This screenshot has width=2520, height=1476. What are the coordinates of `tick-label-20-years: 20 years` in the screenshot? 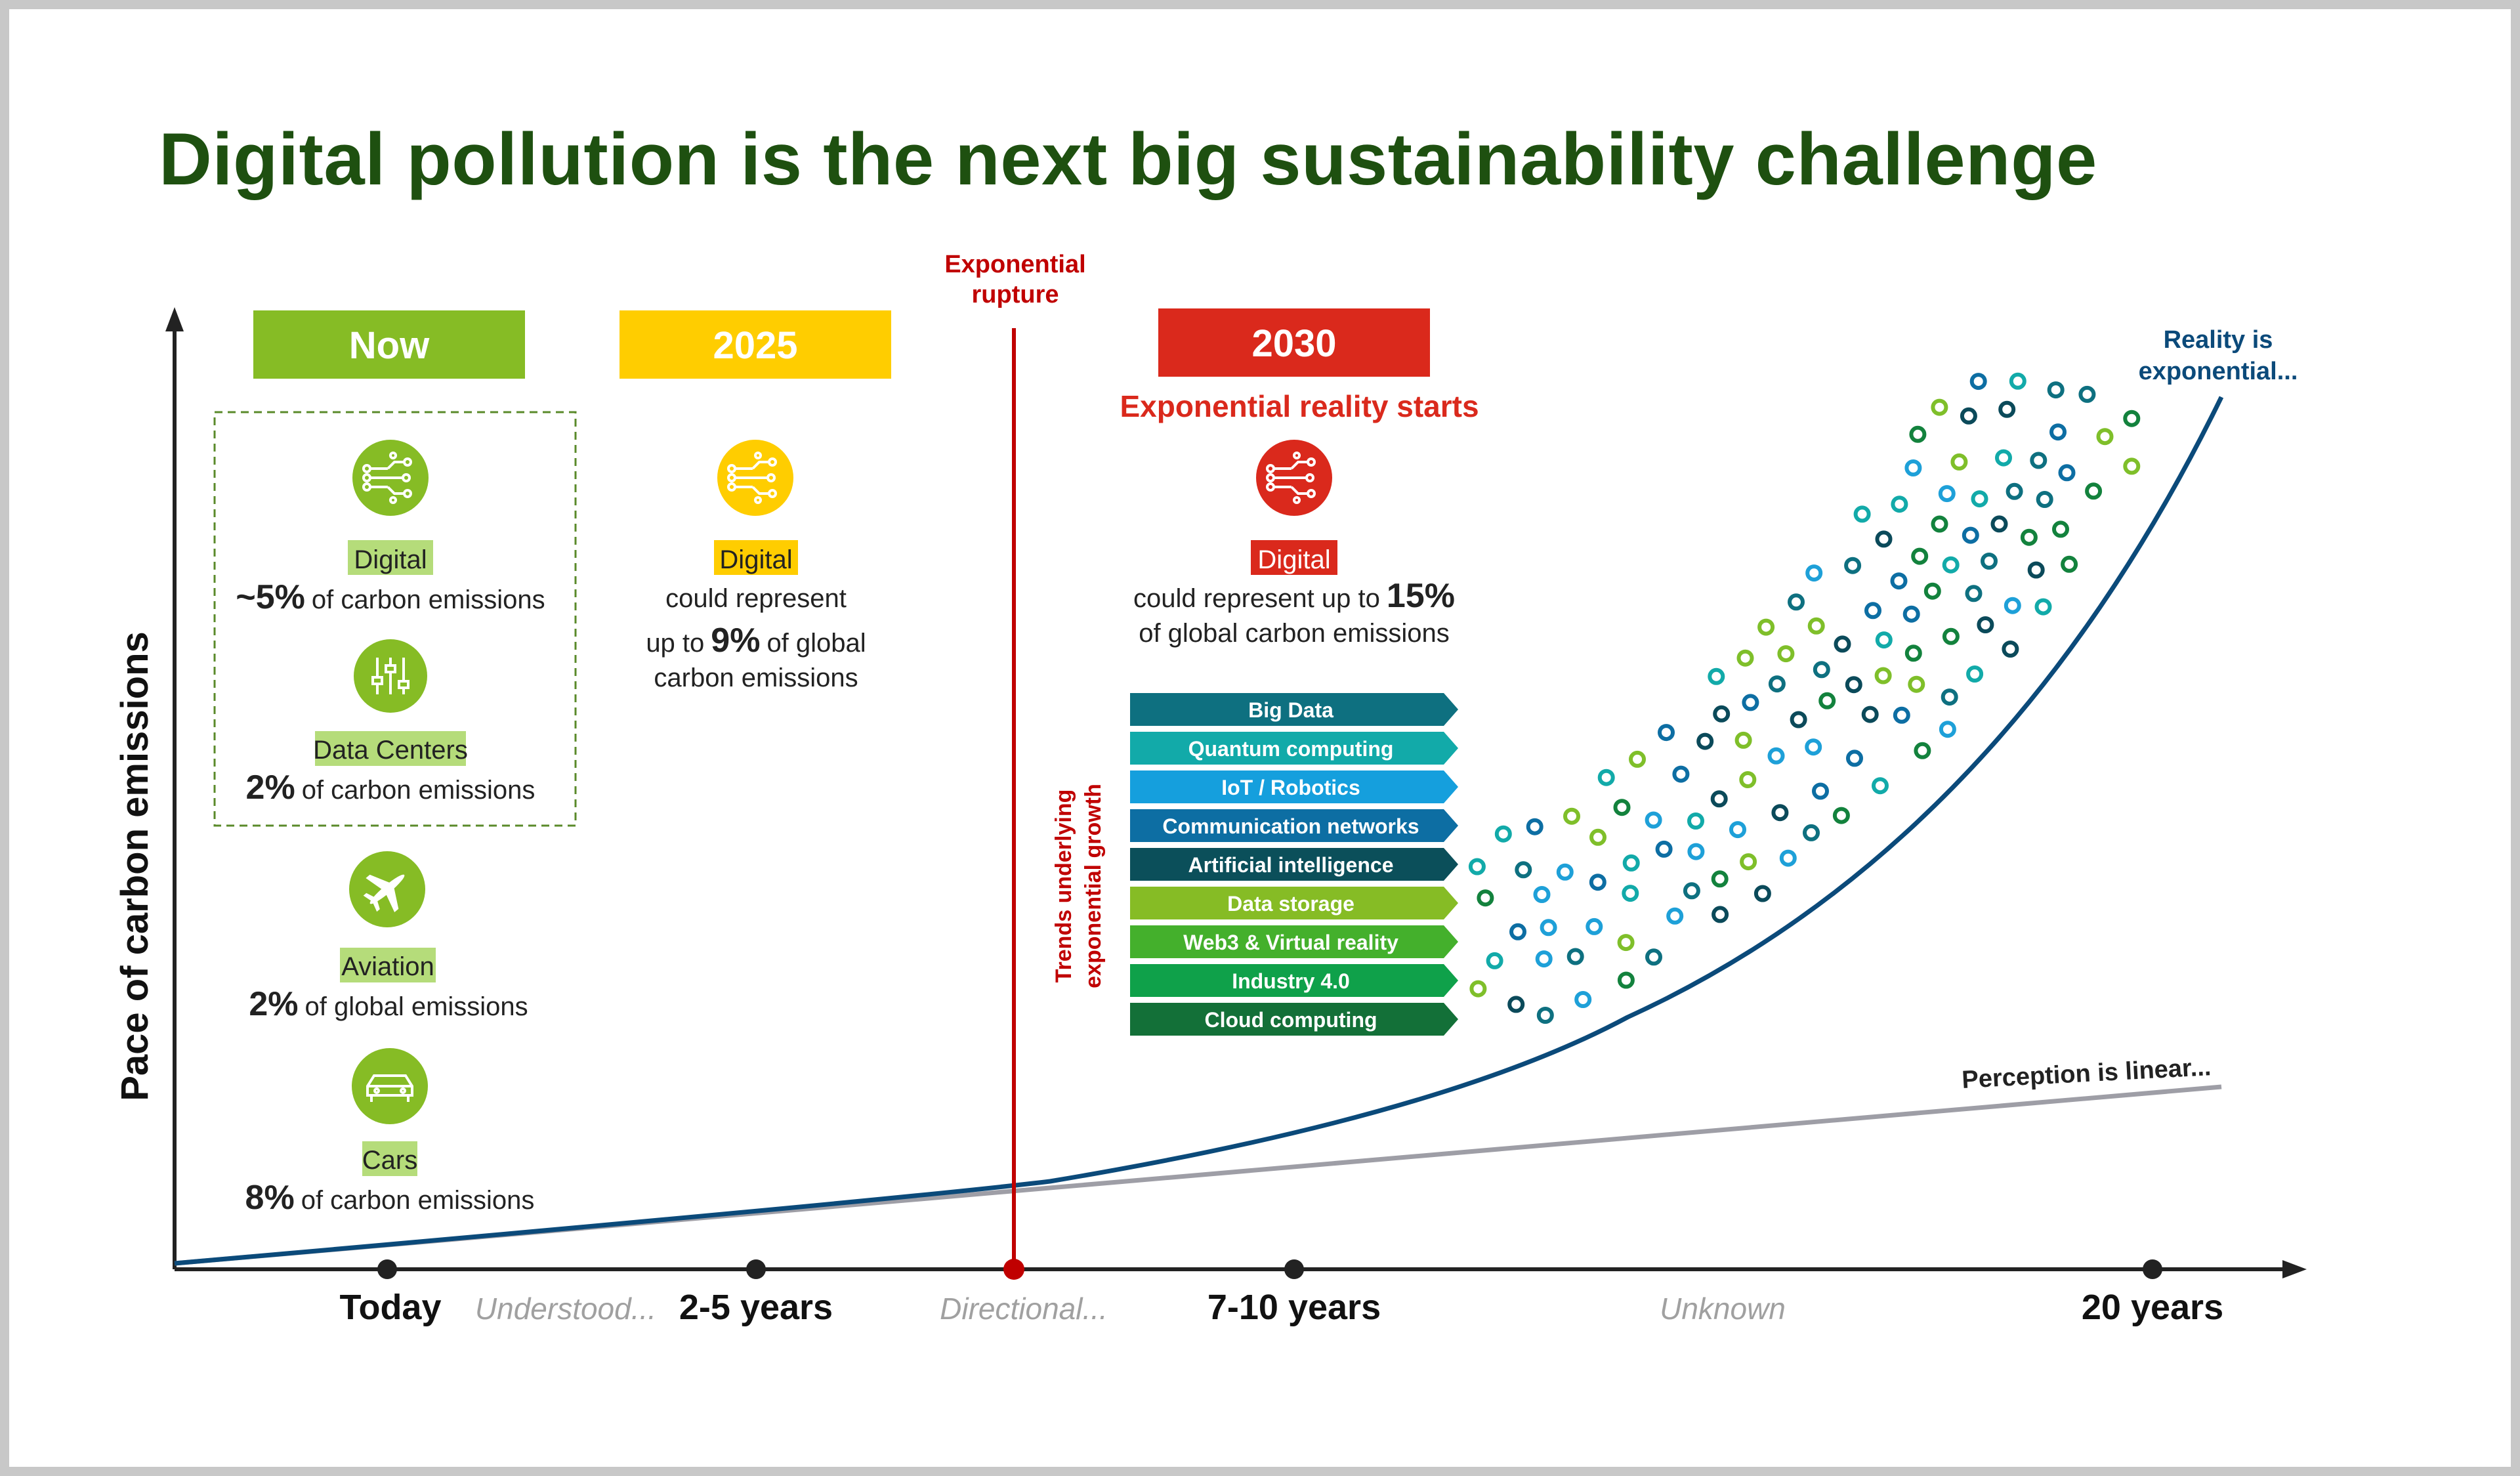 It's located at (2152, 1307).